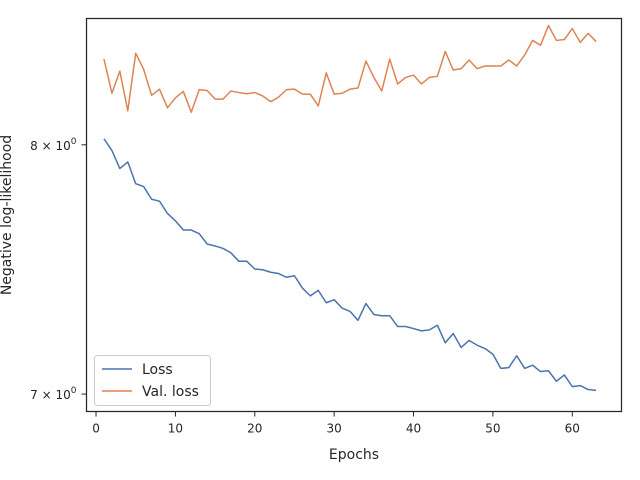 This screenshot has width=640, height=480. I want to click on legend-box, so click(152, 380).